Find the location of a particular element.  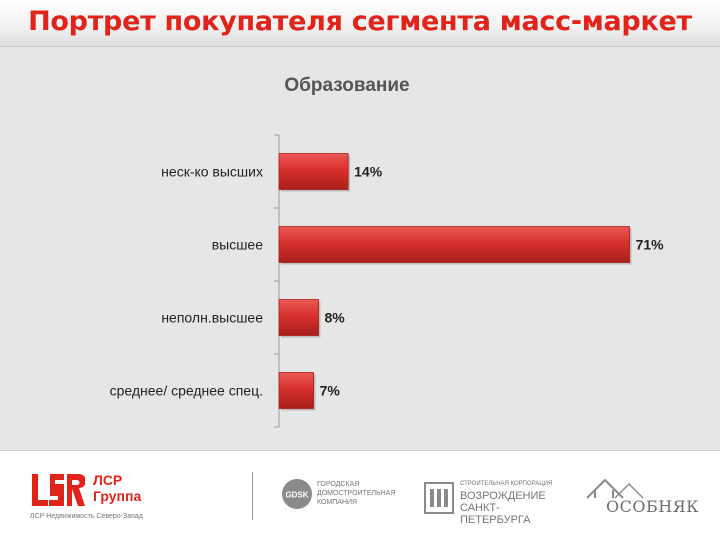

vsp-subtitle: Строительная корпорация is located at coordinates (506, 484).